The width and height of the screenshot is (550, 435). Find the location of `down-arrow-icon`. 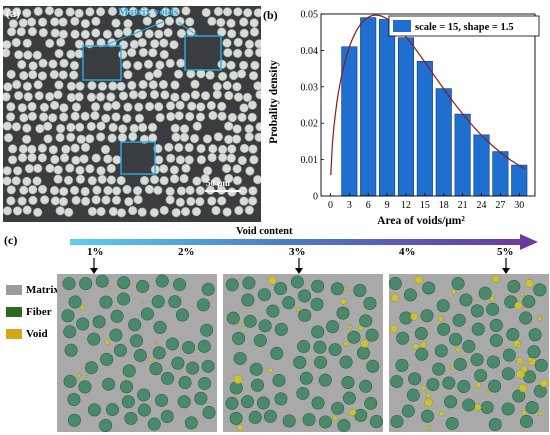

down-arrow-icon is located at coordinates (94, 266).